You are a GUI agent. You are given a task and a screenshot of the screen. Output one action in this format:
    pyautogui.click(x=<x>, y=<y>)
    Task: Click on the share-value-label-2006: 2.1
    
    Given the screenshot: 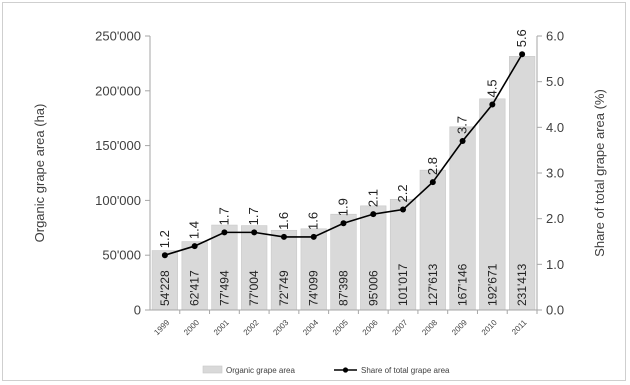 What is the action you would take?
    pyautogui.click(x=372, y=198)
    